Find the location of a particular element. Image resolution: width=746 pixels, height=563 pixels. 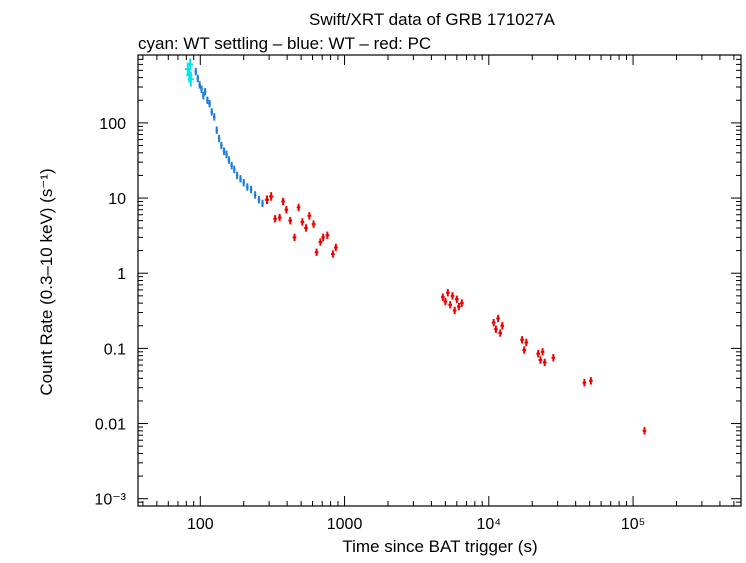

y-tick-label: 10 is located at coordinates (117, 199).